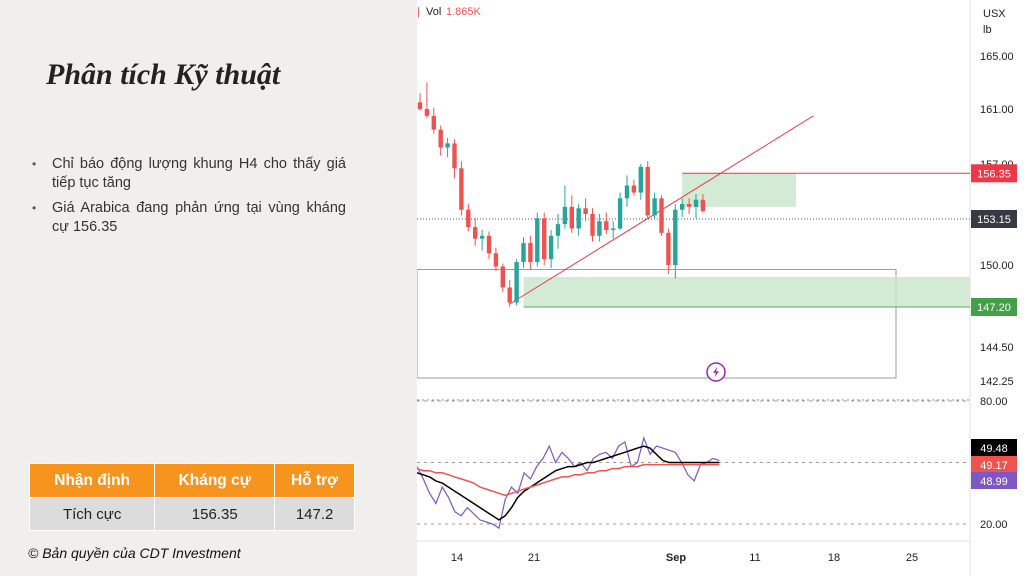 Image resolution: width=1024 pixels, height=576 pixels. Describe the element at coordinates (997, 57) in the screenshot. I see `price-tick: 165.00` at that location.